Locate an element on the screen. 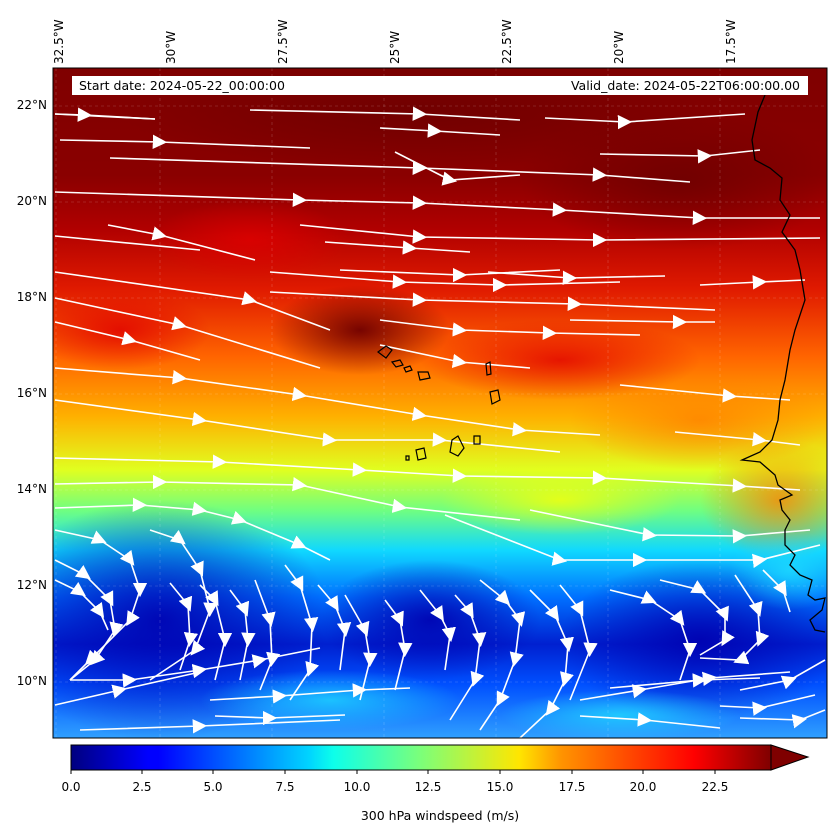 The image size is (837, 836). colorbar-tick-label: 5.0 is located at coordinates (213, 787).